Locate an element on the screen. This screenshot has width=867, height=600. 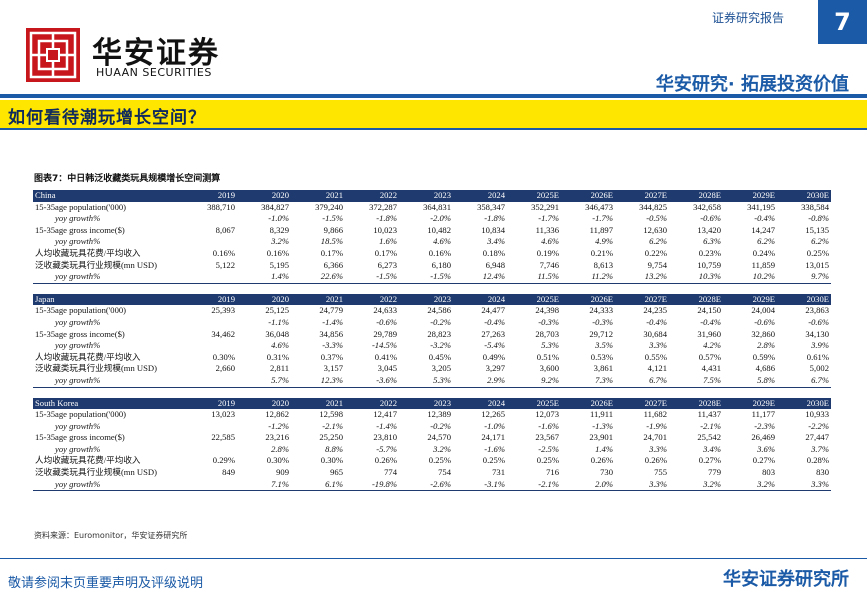
cell: 13.2% is located at coordinates (642, 277).